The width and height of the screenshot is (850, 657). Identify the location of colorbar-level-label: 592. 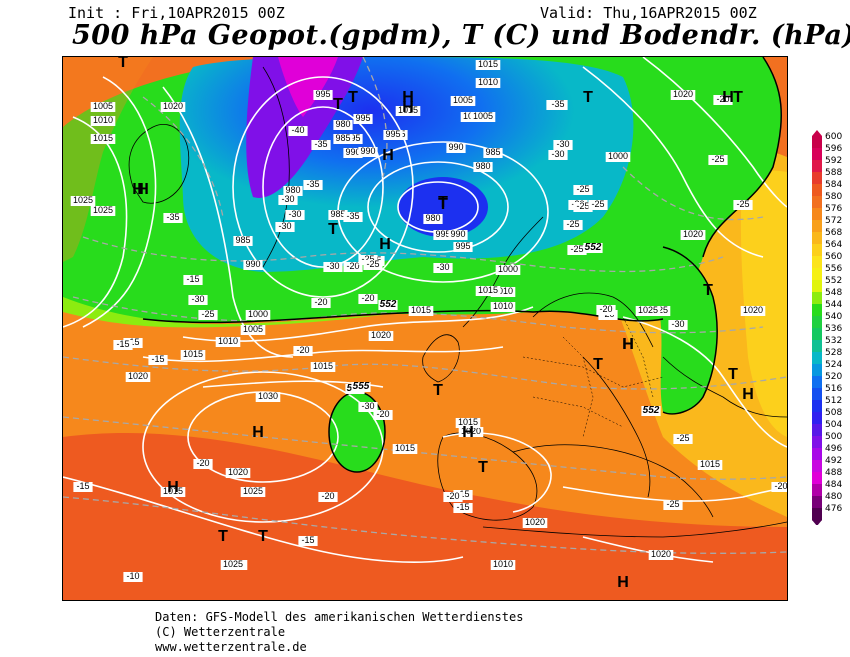
(833, 161).